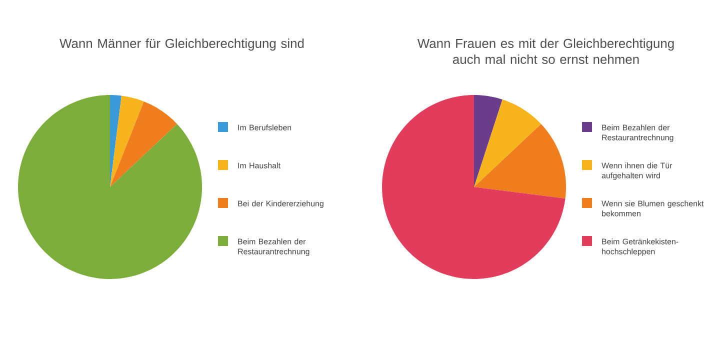  Describe the element at coordinates (545, 51) in the screenshot. I see `chart-title: Wann Frauen es mit der Gleichberechtigung auch mal nicht so ernst nehmen` at that location.